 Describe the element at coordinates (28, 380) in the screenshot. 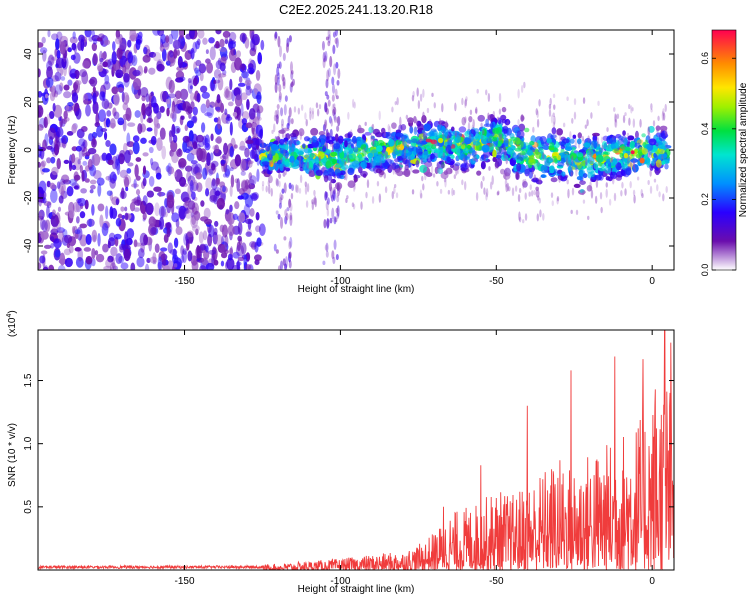

I see `snr-y-tick-label: 1.5` at that location.